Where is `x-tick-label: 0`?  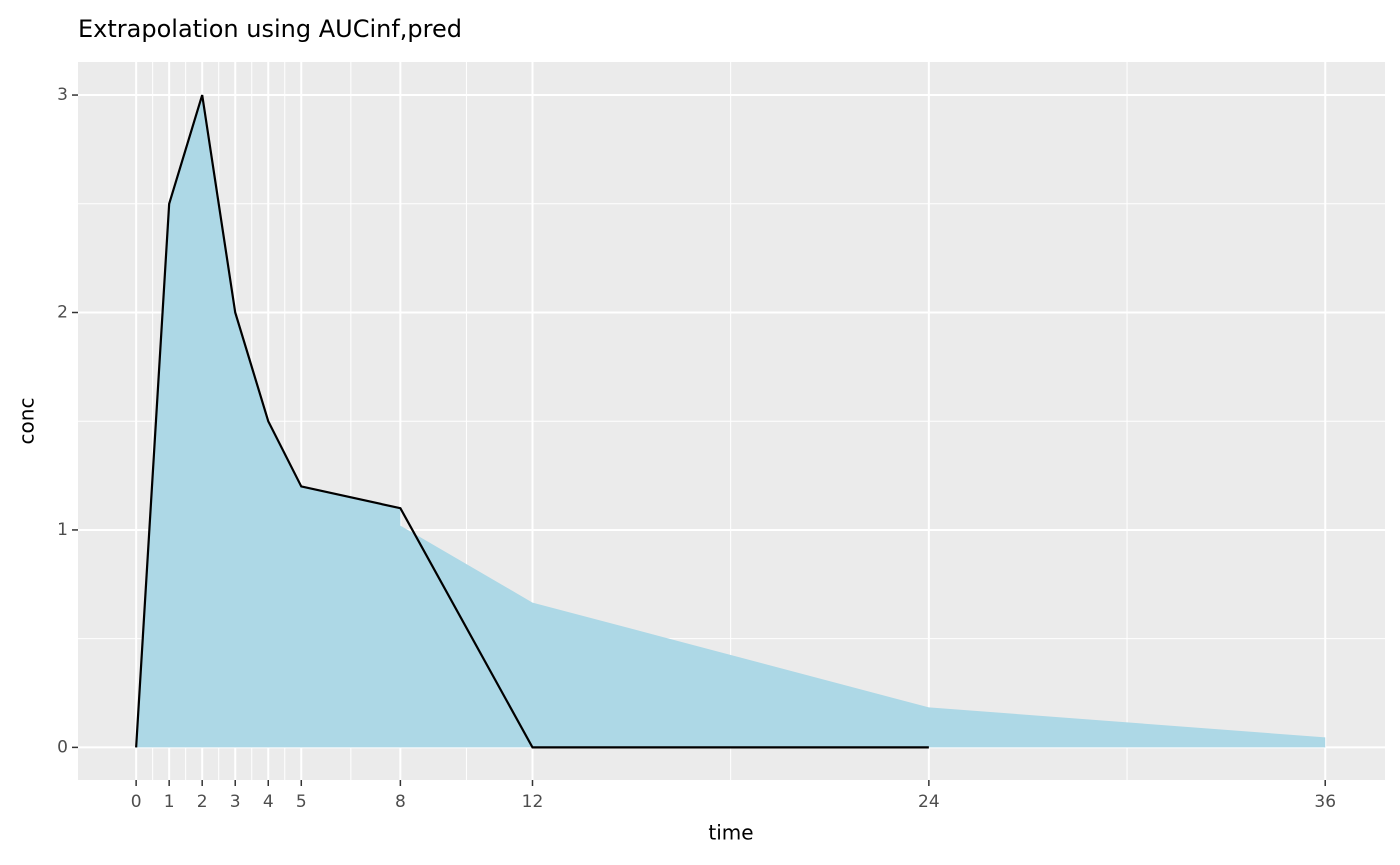
x-tick-label: 0 is located at coordinates (136, 802).